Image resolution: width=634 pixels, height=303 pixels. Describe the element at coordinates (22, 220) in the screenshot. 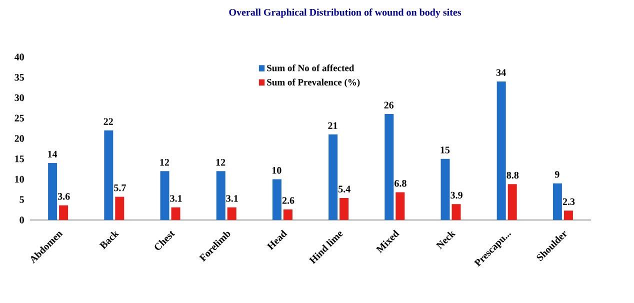

I see `y-tick-label: 0` at that location.